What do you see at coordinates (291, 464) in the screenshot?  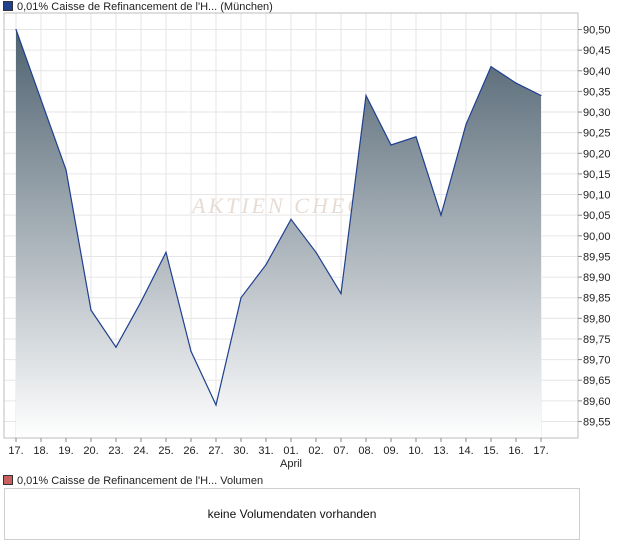 I see `x-month-label: April` at bounding box center [291, 464].